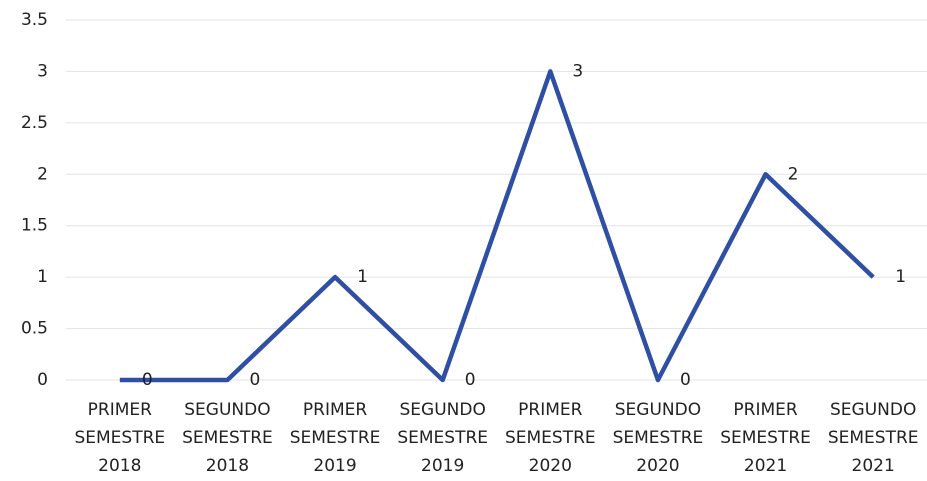 The width and height of the screenshot is (927, 481). I want to click on y-tick-label: 1.5, so click(34, 226).